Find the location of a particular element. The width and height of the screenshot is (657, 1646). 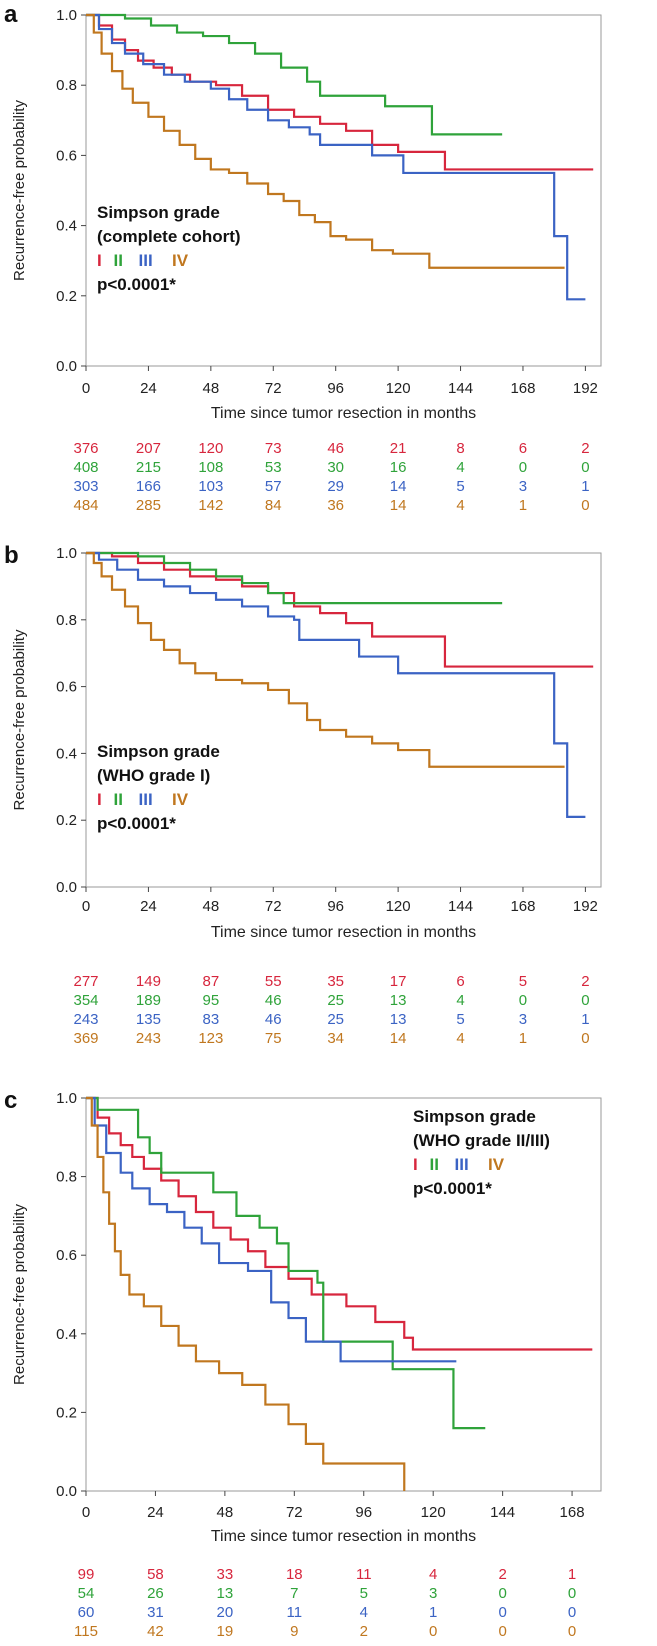

at-risk-value: 149 is located at coordinates (148, 981).